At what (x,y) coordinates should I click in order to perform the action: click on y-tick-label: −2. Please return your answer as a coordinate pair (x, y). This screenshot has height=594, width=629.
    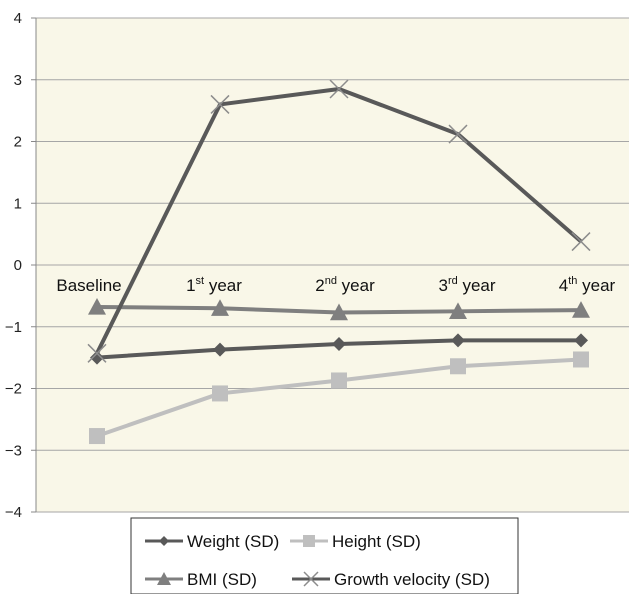
    Looking at the image, I should click on (13, 389).